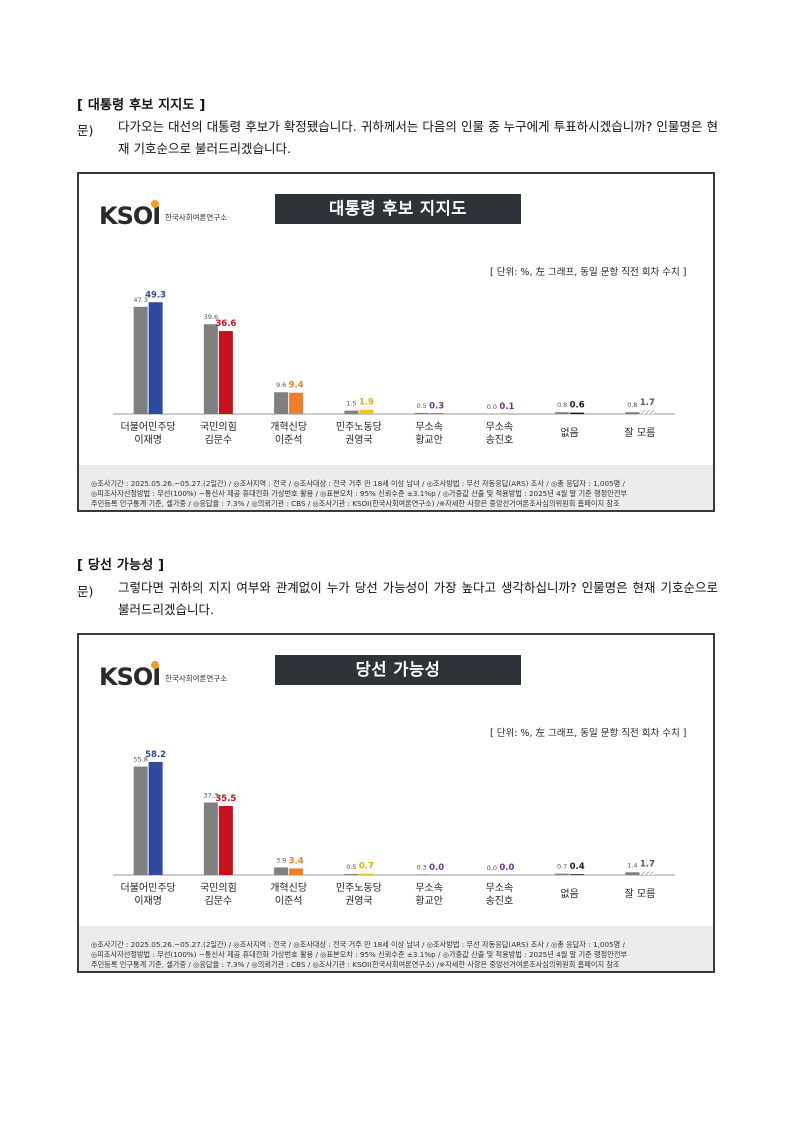 The height and width of the screenshot is (1121, 793). Describe the element at coordinates (211, 317) in the screenshot. I see `data-label-previous: 39.6` at that location.